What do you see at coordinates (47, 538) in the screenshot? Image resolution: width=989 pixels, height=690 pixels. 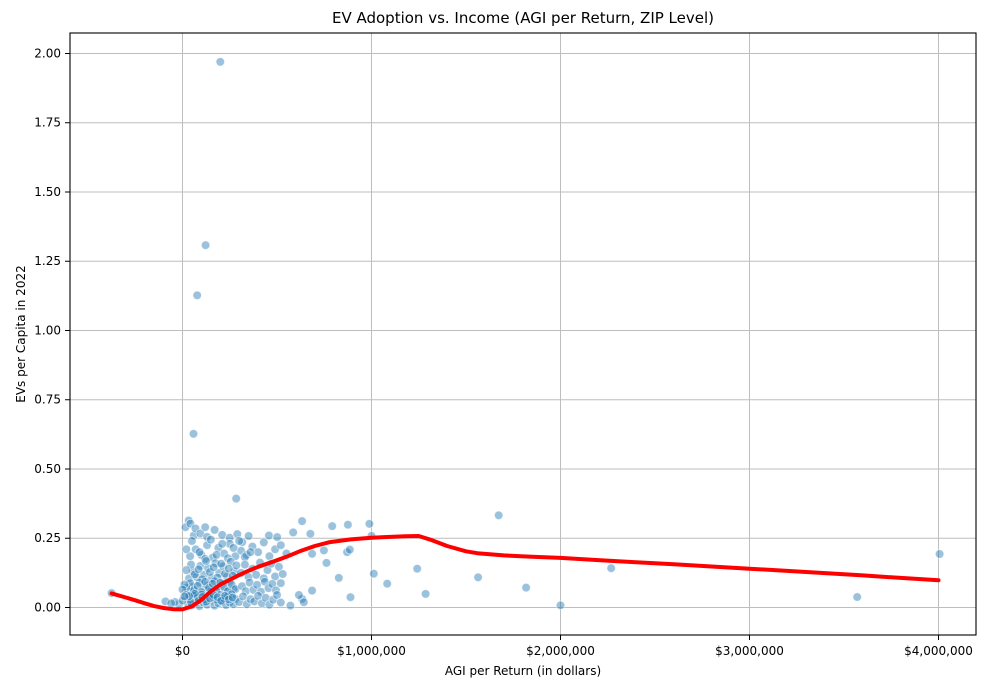 I see `y-tick-label: 0.25` at bounding box center [47, 538].